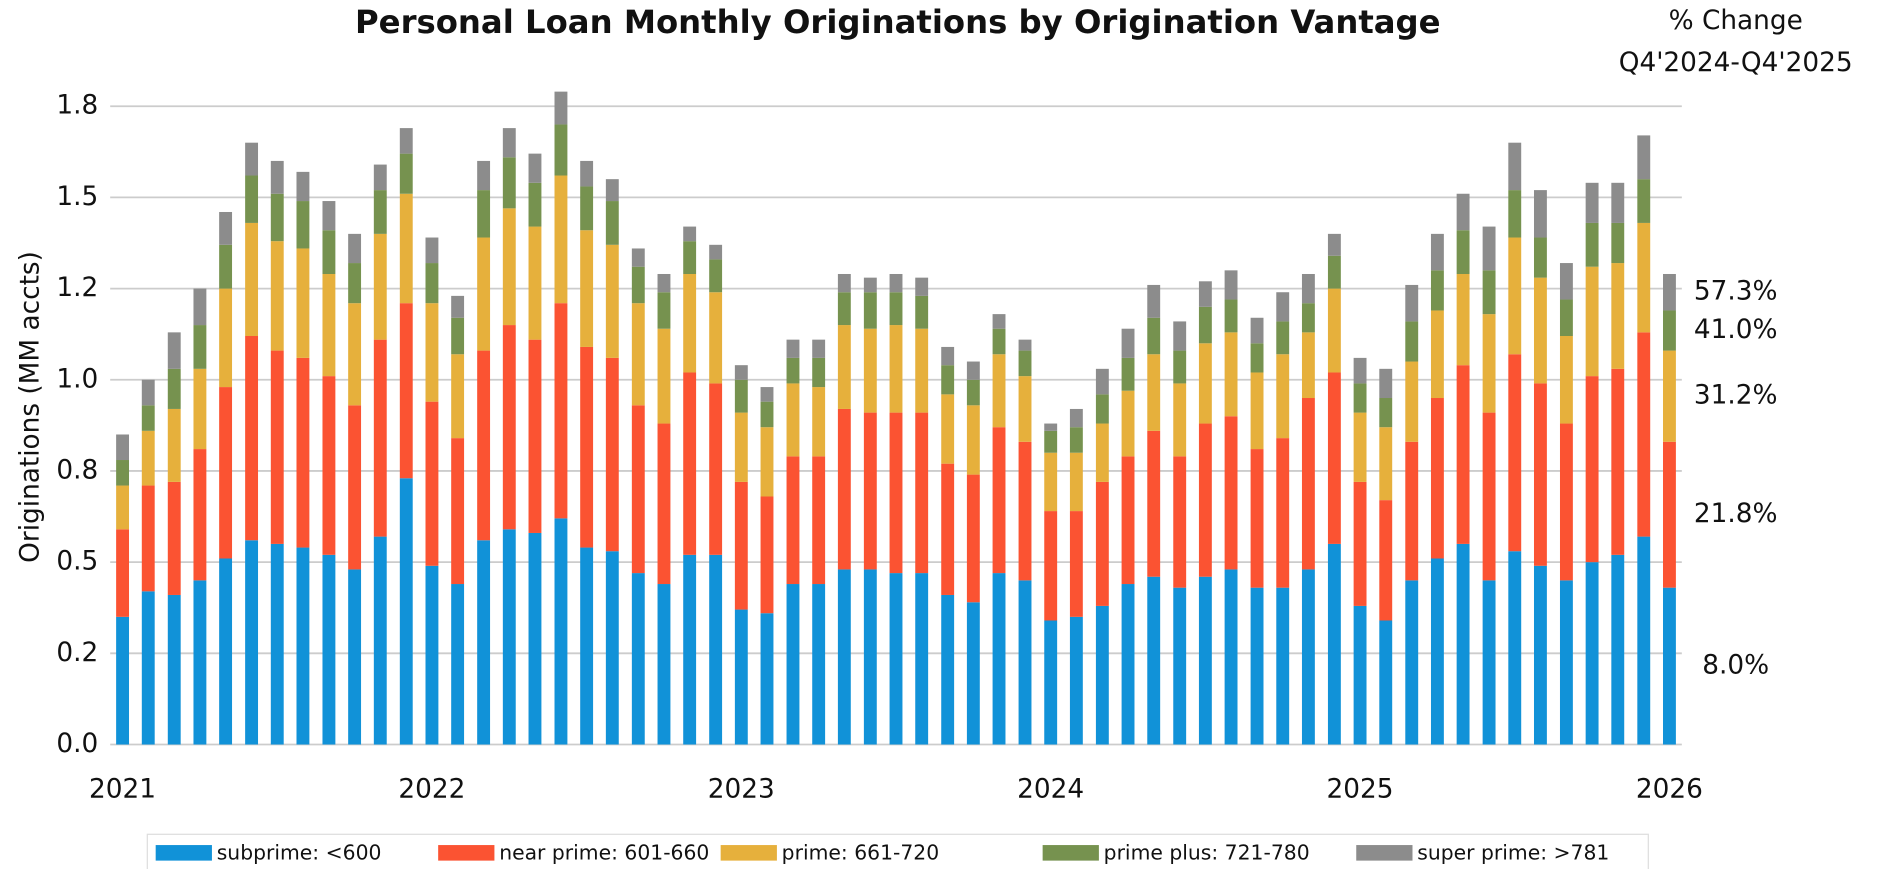 Image resolution: width=1877 pixels, height=873 pixels. What do you see at coordinates (1736, 292) in the screenshot?
I see `change-label: 57.3%` at bounding box center [1736, 292].